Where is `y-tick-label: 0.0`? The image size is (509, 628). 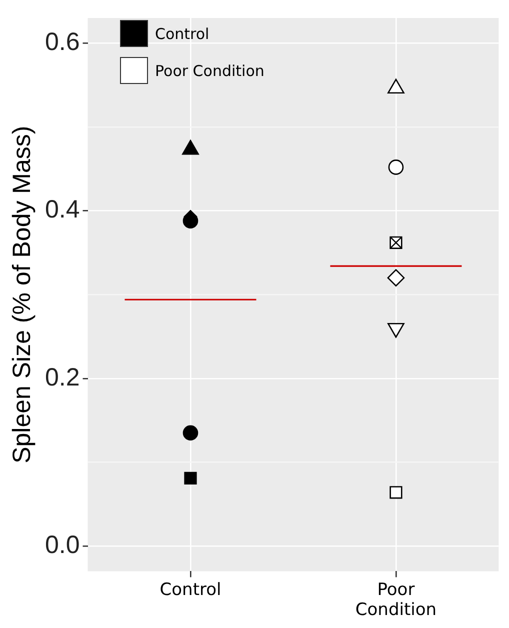
y-tick-label: 0.0 is located at coordinates (62, 544).